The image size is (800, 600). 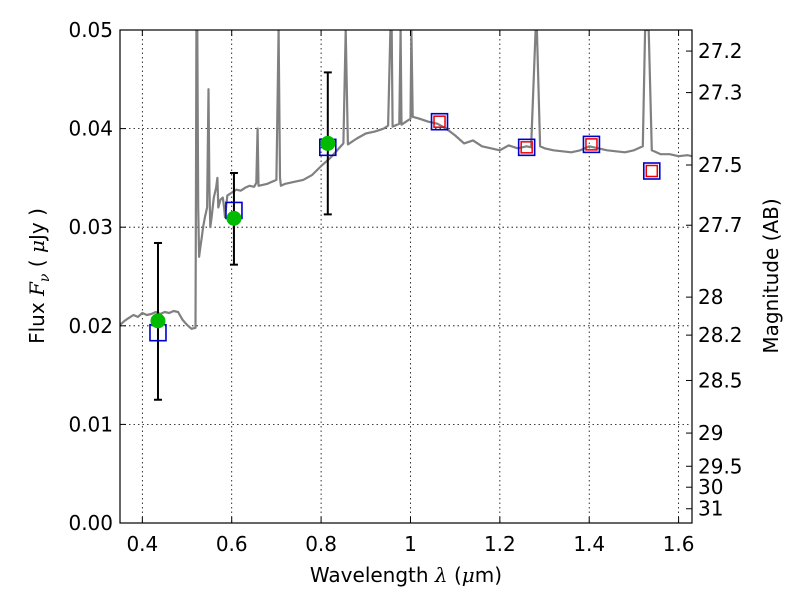 What do you see at coordinates (406, 575) in the screenshot?
I see `x-axis-label: Wavelength λ (μm)` at bounding box center [406, 575].